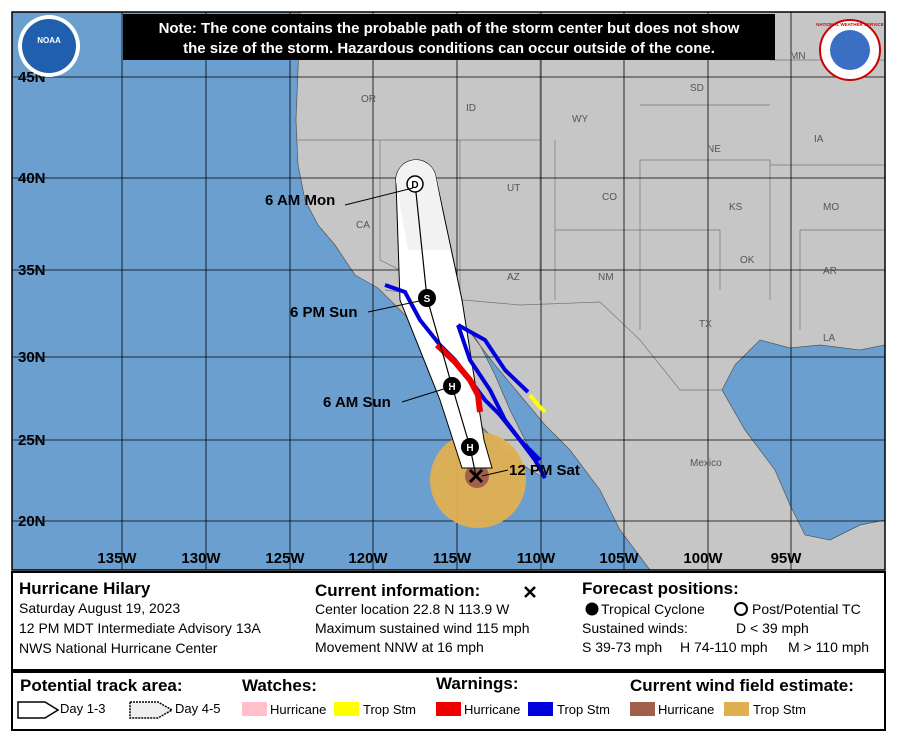 The width and height of the screenshot is (897, 741). Describe the element at coordinates (705, 324) in the screenshot. I see `region-label: TX` at that location.